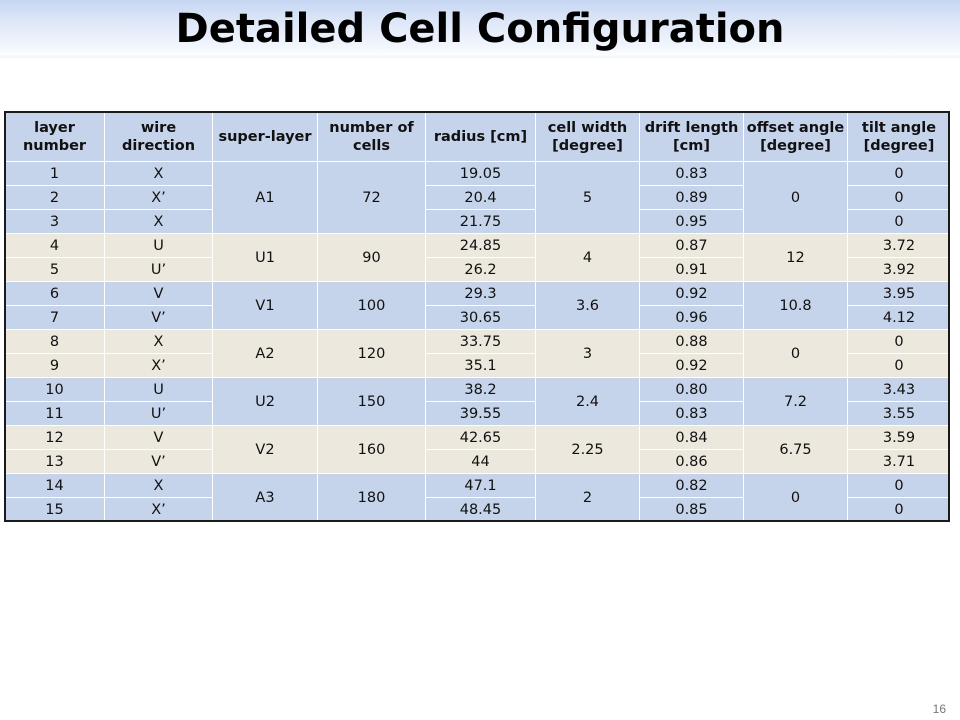 This screenshot has width=960, height=720. Describe the element at coordinates (477, 401) in the screenshot. I see `table-row: 10 U U2 150 38.2 2.4 0.80 7.2 3.43` at that location.